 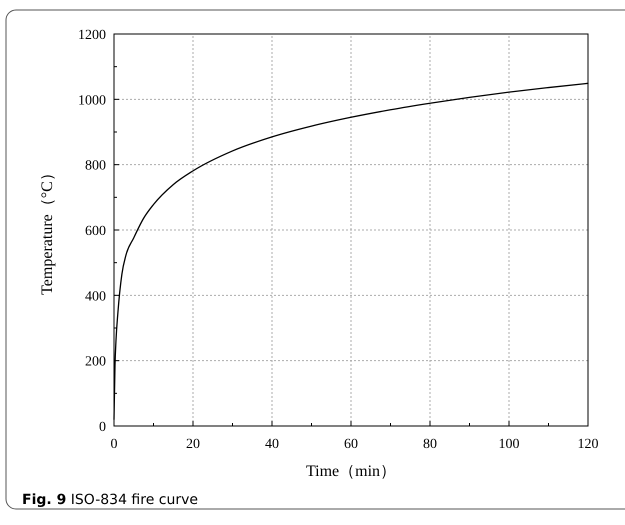 What do you see at coordinates (102, 427) in the screenshot?
I see `y-tick-label: 0` at bounding box center [102, 427].